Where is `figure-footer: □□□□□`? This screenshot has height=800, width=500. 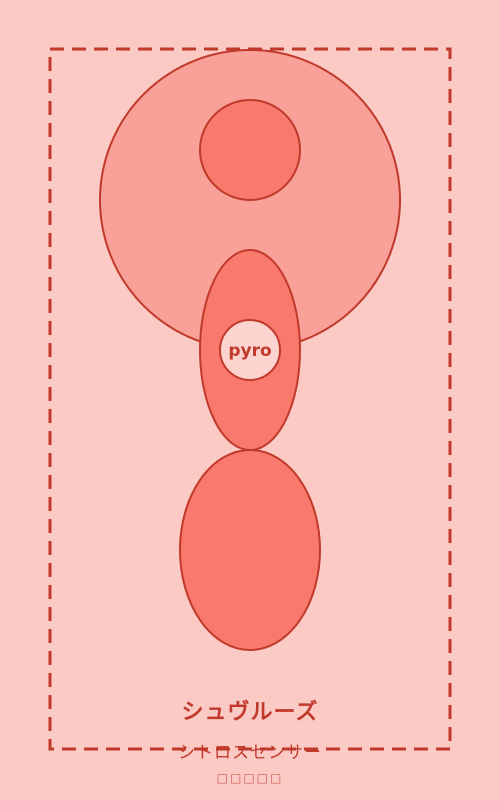
figure-footer: □□□□□ is located at coordinates (250, 778).